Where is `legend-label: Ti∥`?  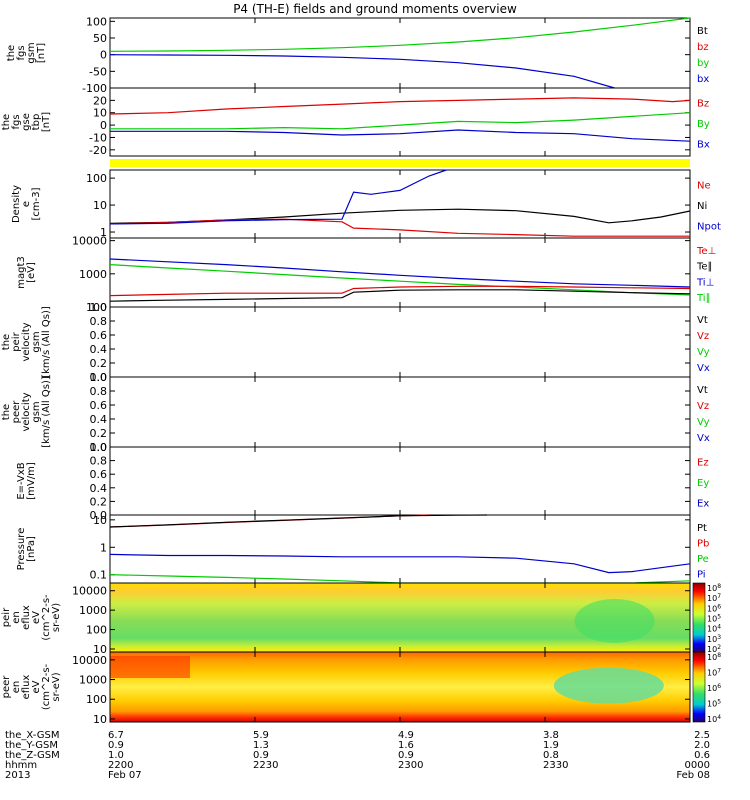
legend-label: Ti∥ is located at coordinates (703, 298).